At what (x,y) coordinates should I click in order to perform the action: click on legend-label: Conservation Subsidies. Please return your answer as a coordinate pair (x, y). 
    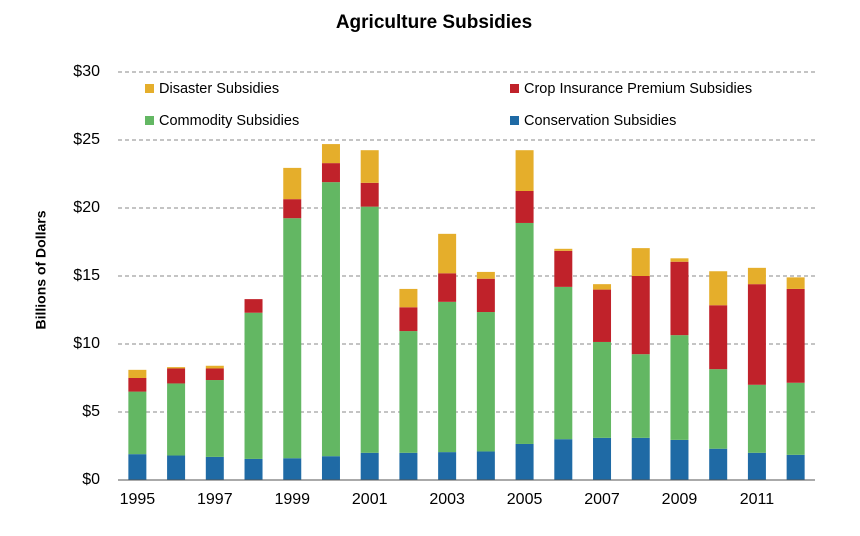
    Looking at the image, I should click on (600, 121).